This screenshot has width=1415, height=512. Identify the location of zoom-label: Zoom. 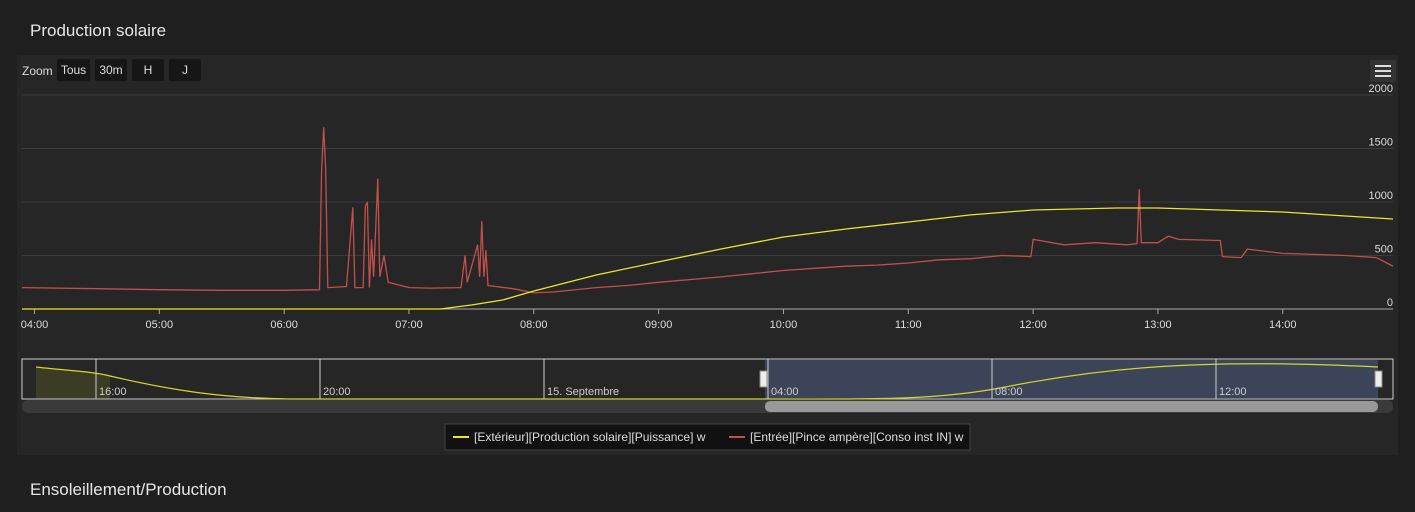
(37, 71).